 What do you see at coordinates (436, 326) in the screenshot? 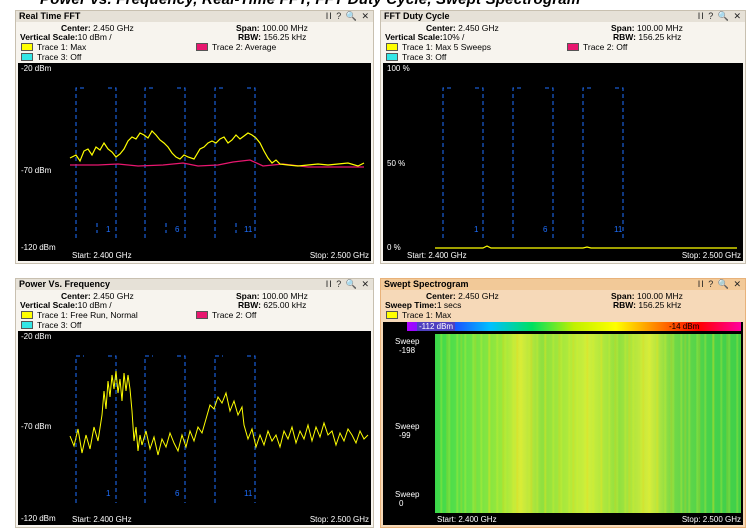
I see `scale-min-label: -112 dBm` at bounding box center [436, 326].